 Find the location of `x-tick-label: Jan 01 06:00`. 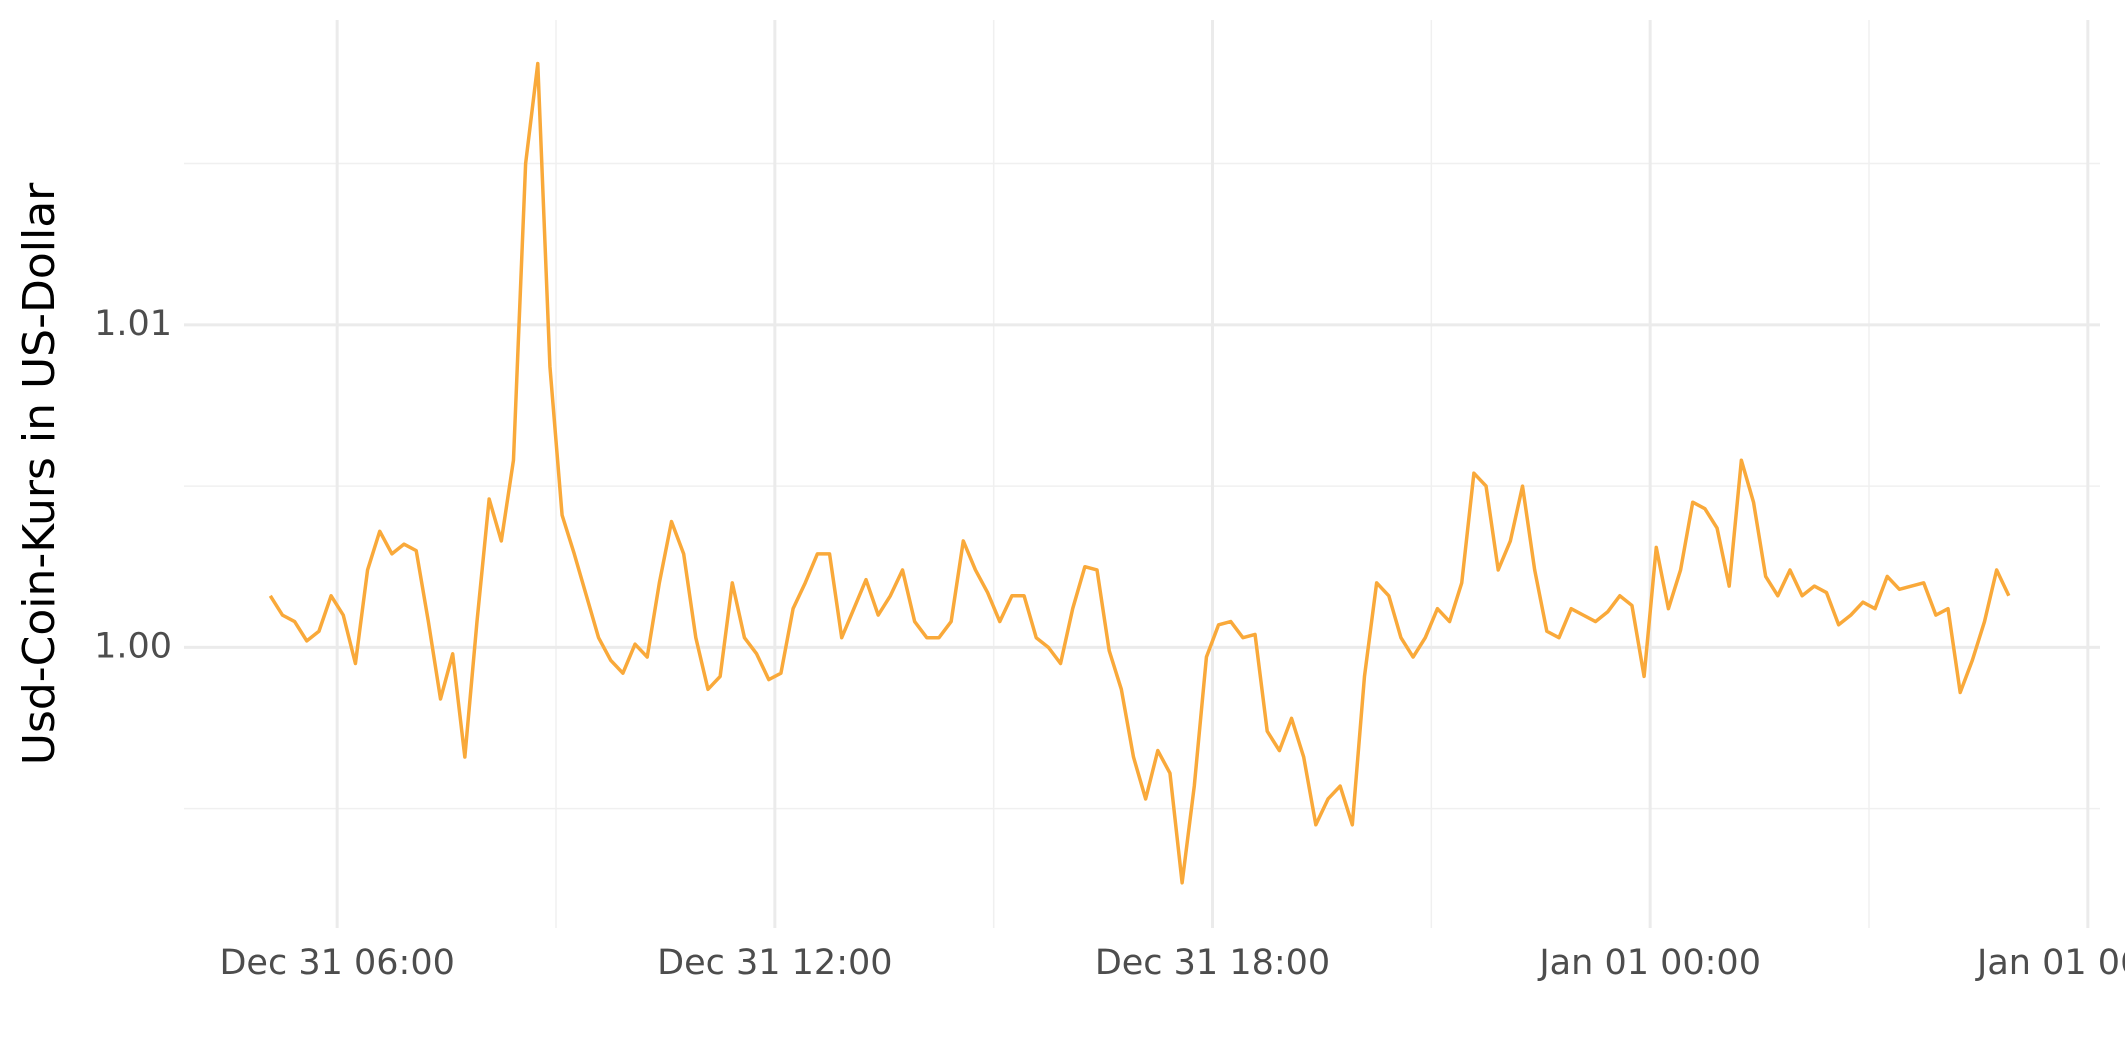

x-tick-label: Jan 01 06:00 is located at coordinates (2050, 963).